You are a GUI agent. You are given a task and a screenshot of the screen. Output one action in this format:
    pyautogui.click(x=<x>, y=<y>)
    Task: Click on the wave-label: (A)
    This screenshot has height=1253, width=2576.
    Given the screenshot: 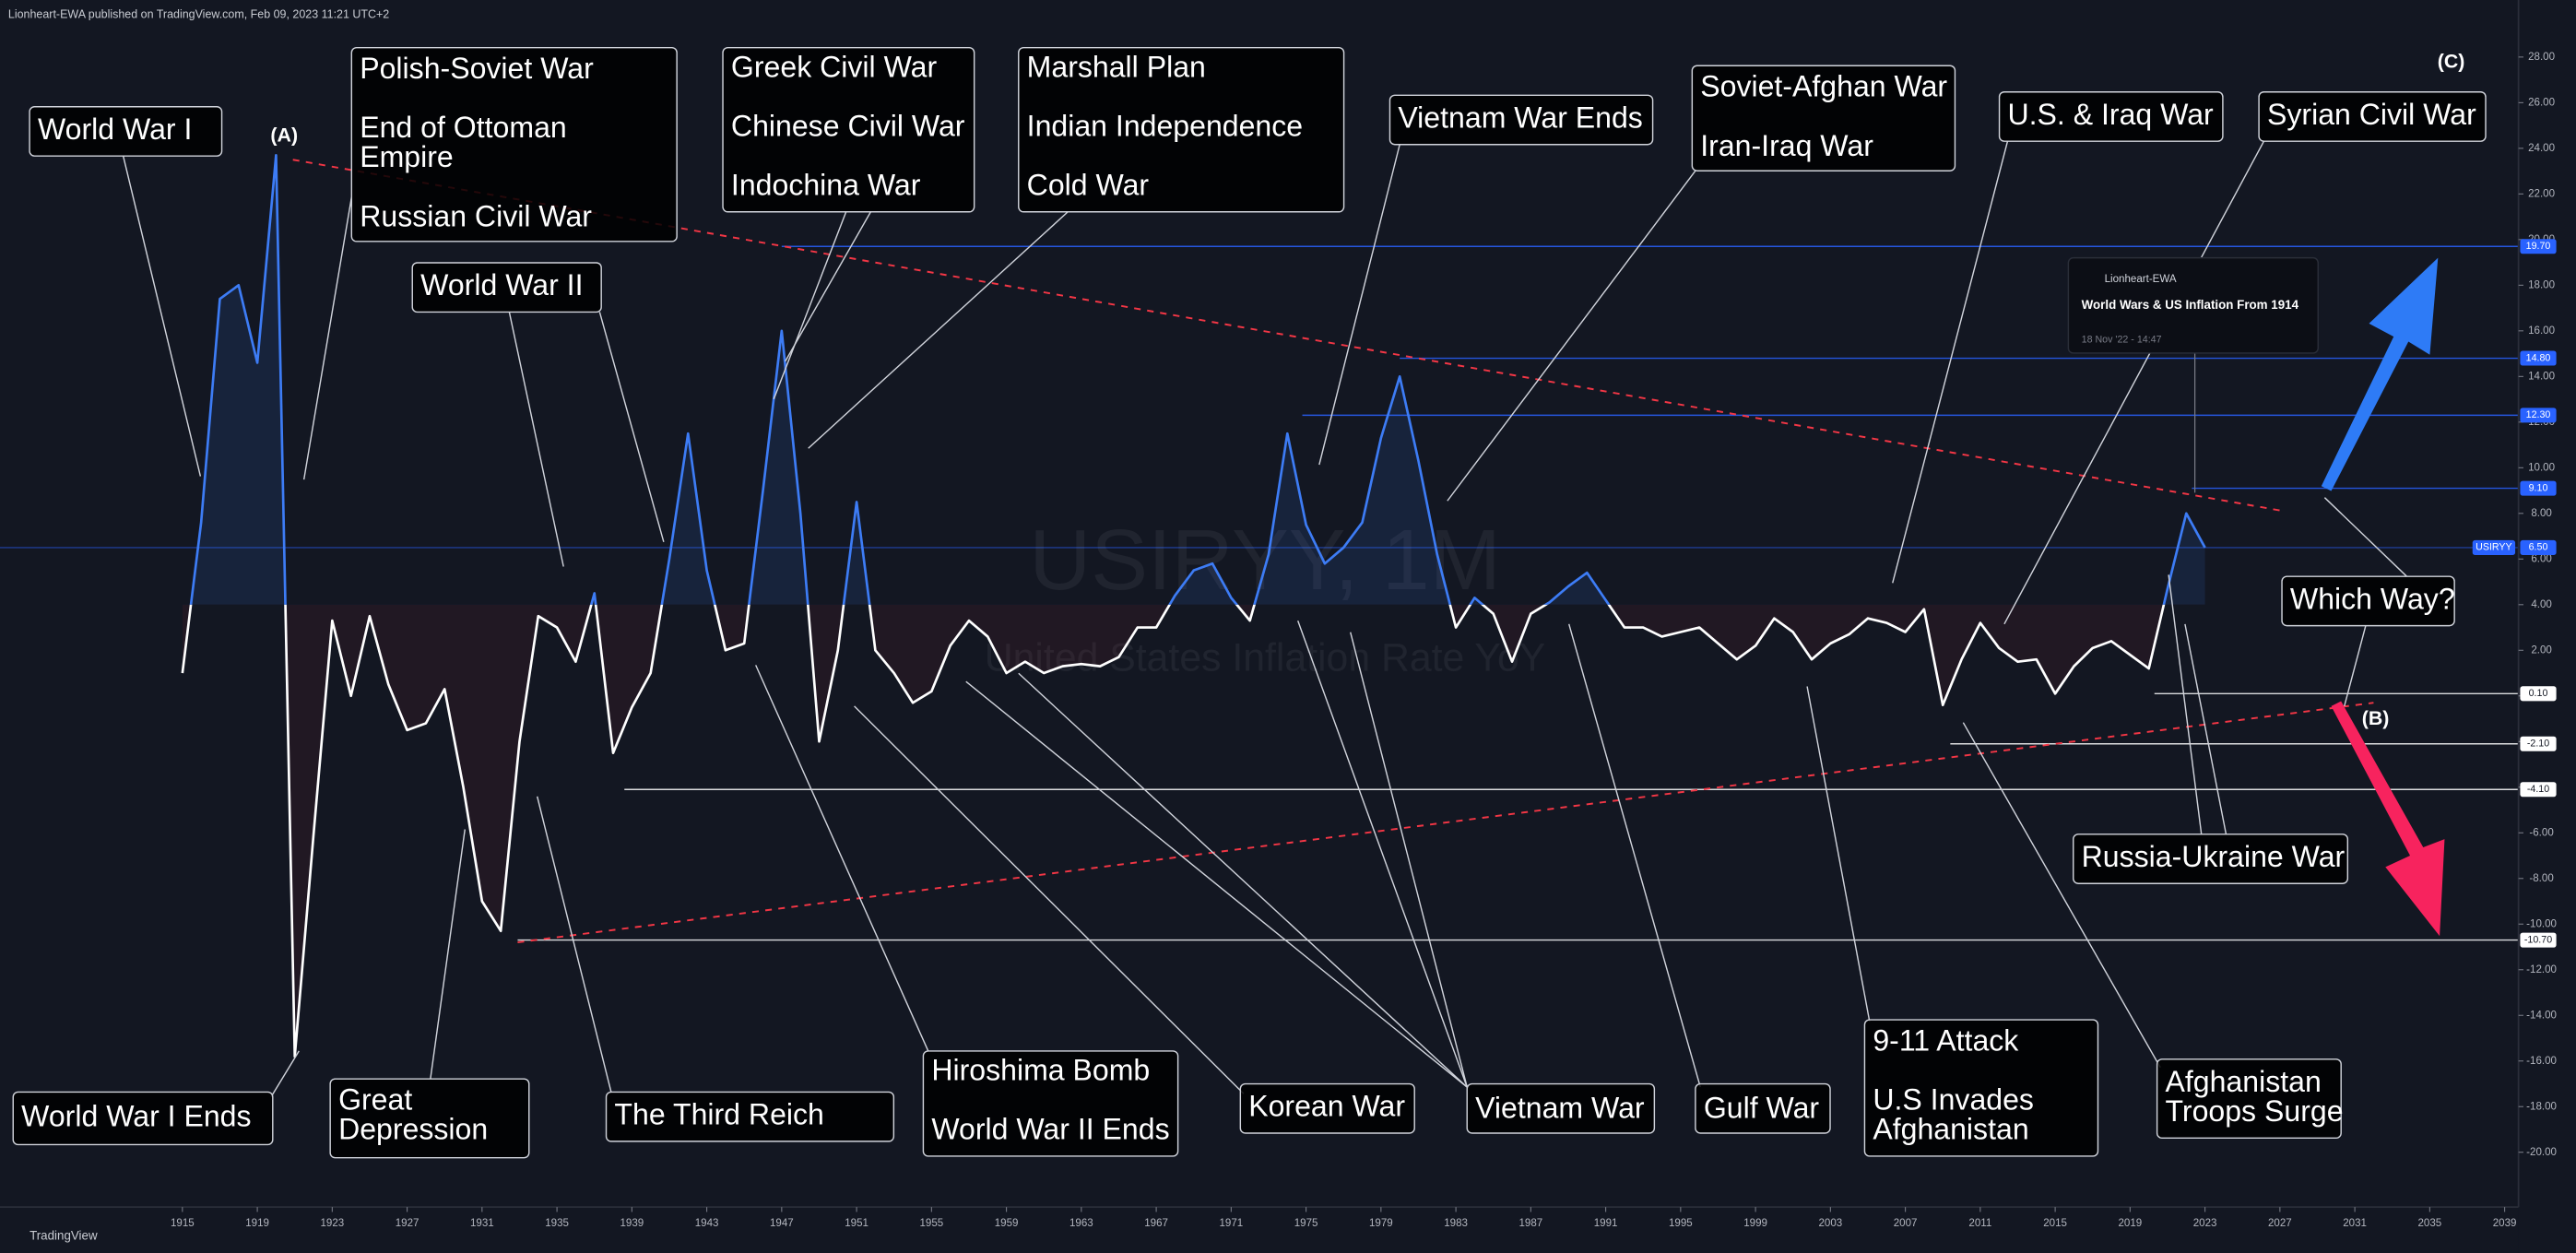 What is the action you would take?
    pyautogui.click(x=284, y=135)
    